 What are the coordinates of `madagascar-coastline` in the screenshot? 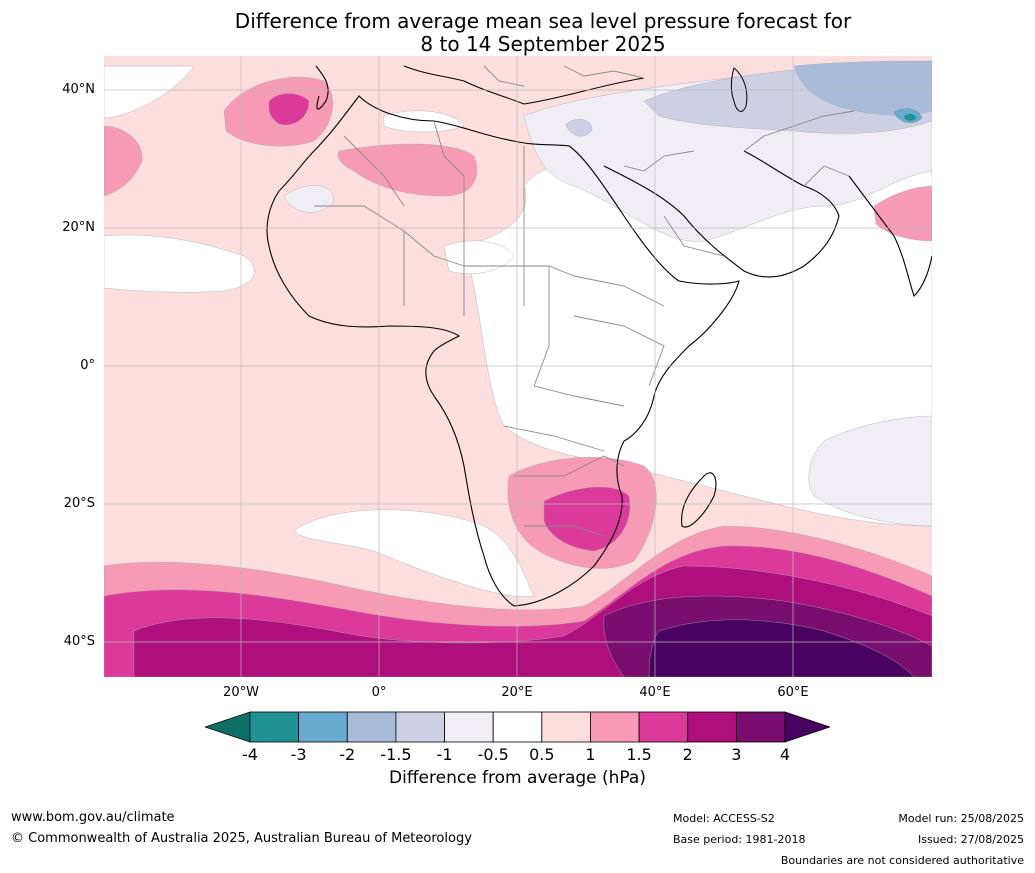 It's located at (699, 500).